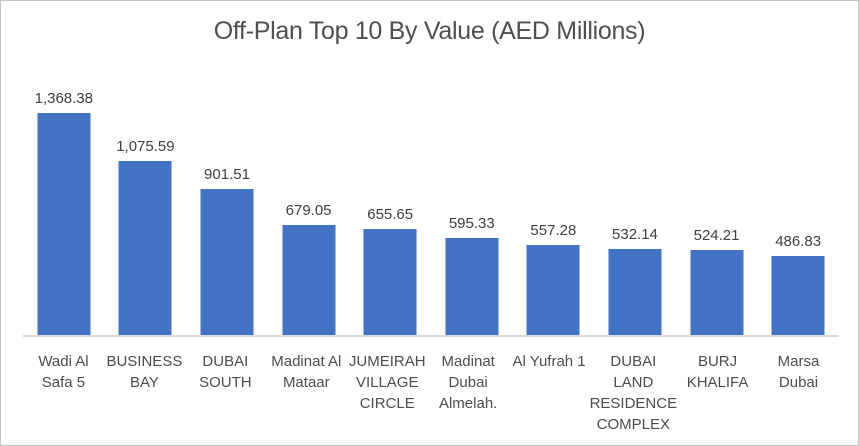  Describe the element at coordinates (633, 393) in the screenshot. I see `category-label: DUBAI LAND RESIDENCE COMPLEX` at that location.